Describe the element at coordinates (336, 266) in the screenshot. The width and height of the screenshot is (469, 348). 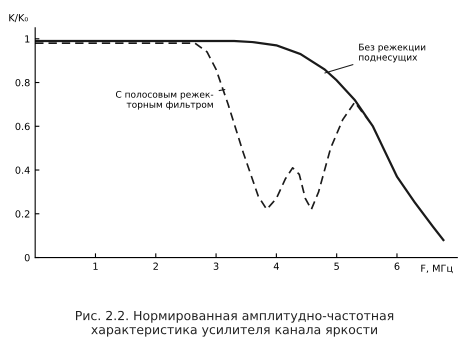
I see `x-tick-label: 5` at that location.